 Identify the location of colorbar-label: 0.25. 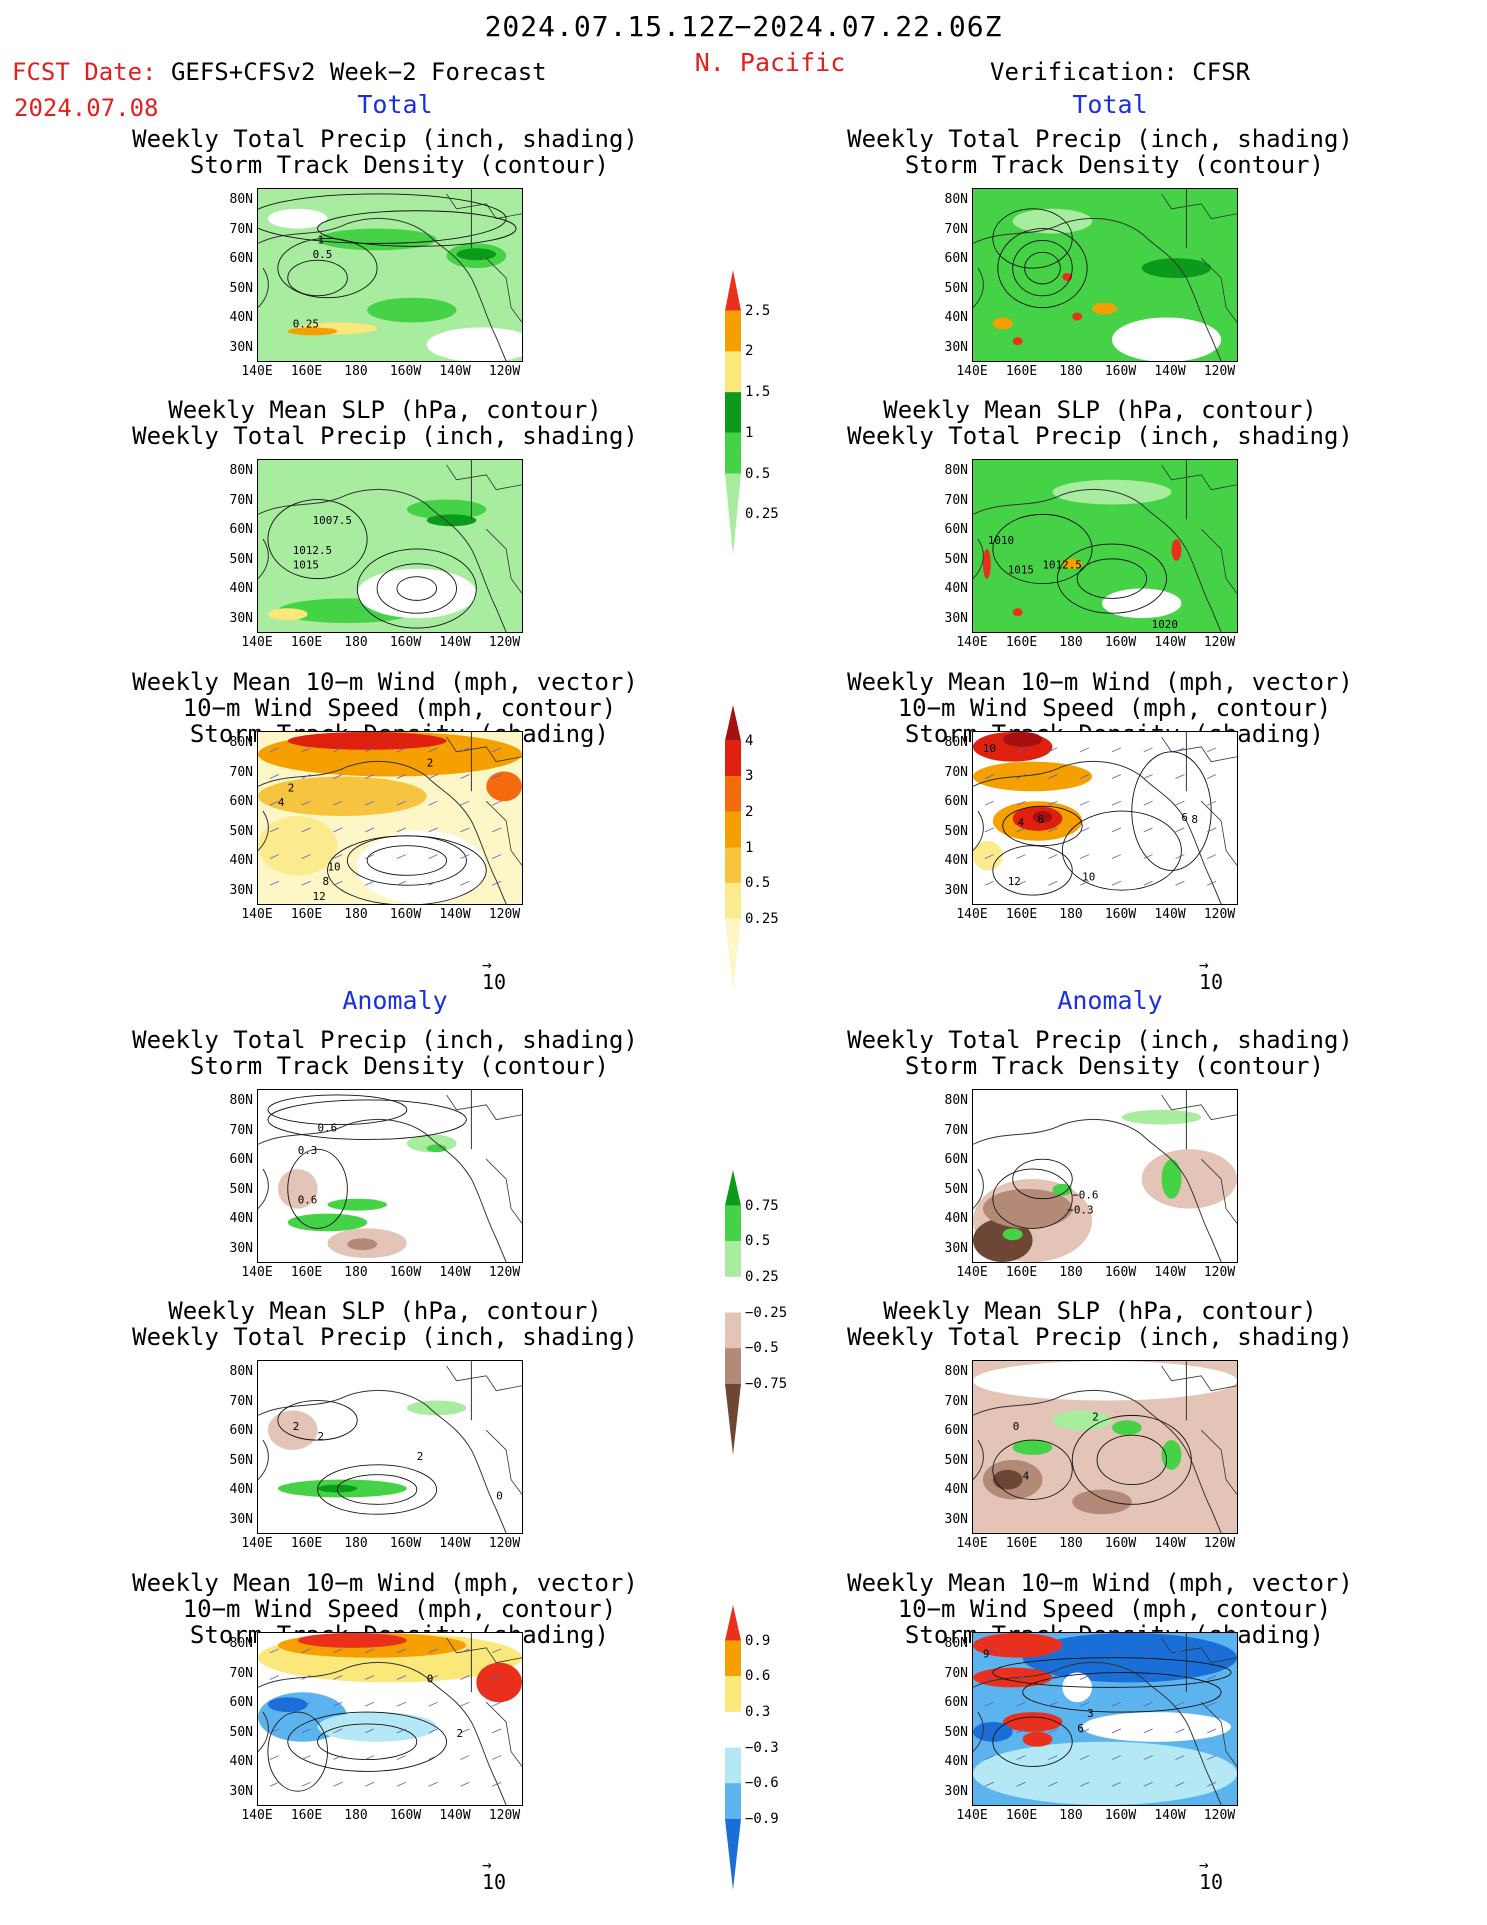
(762, 514).